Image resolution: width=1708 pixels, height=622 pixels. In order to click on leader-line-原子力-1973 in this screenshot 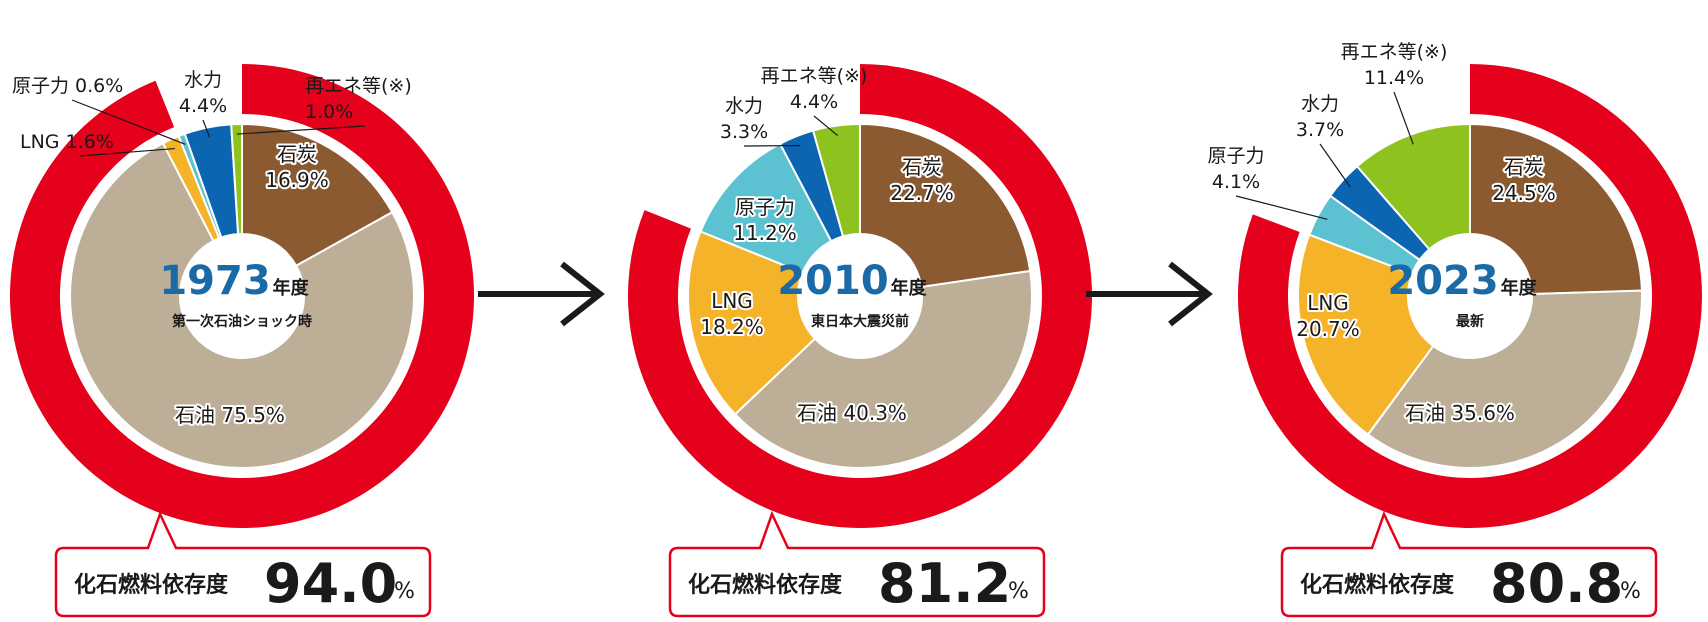, I will do `click(128, 122)`.